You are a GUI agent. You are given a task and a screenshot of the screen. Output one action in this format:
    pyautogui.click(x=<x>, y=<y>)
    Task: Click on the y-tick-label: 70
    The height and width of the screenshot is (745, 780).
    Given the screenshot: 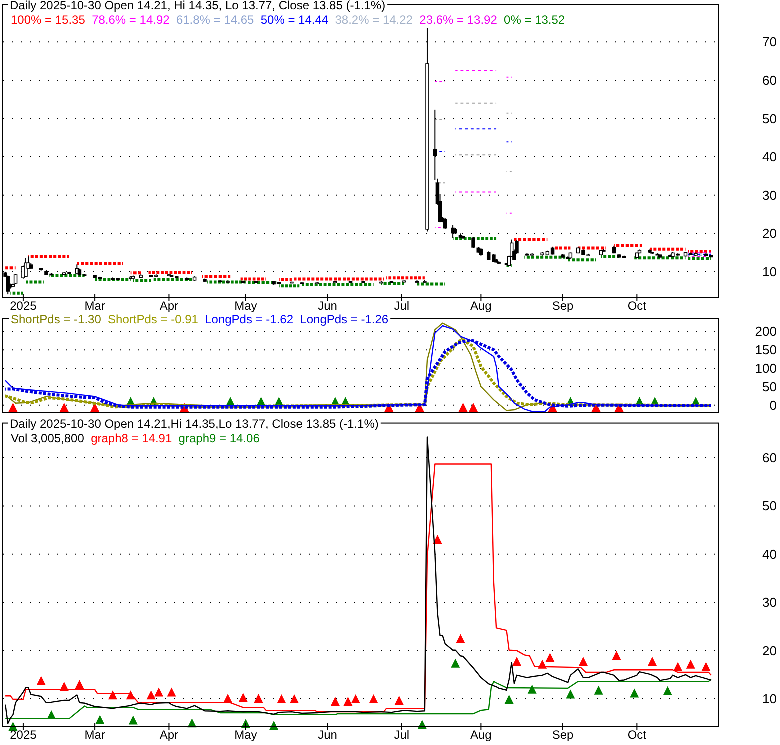 What is the action you would take?
    pyautogui.click(x=769, y=42)
    